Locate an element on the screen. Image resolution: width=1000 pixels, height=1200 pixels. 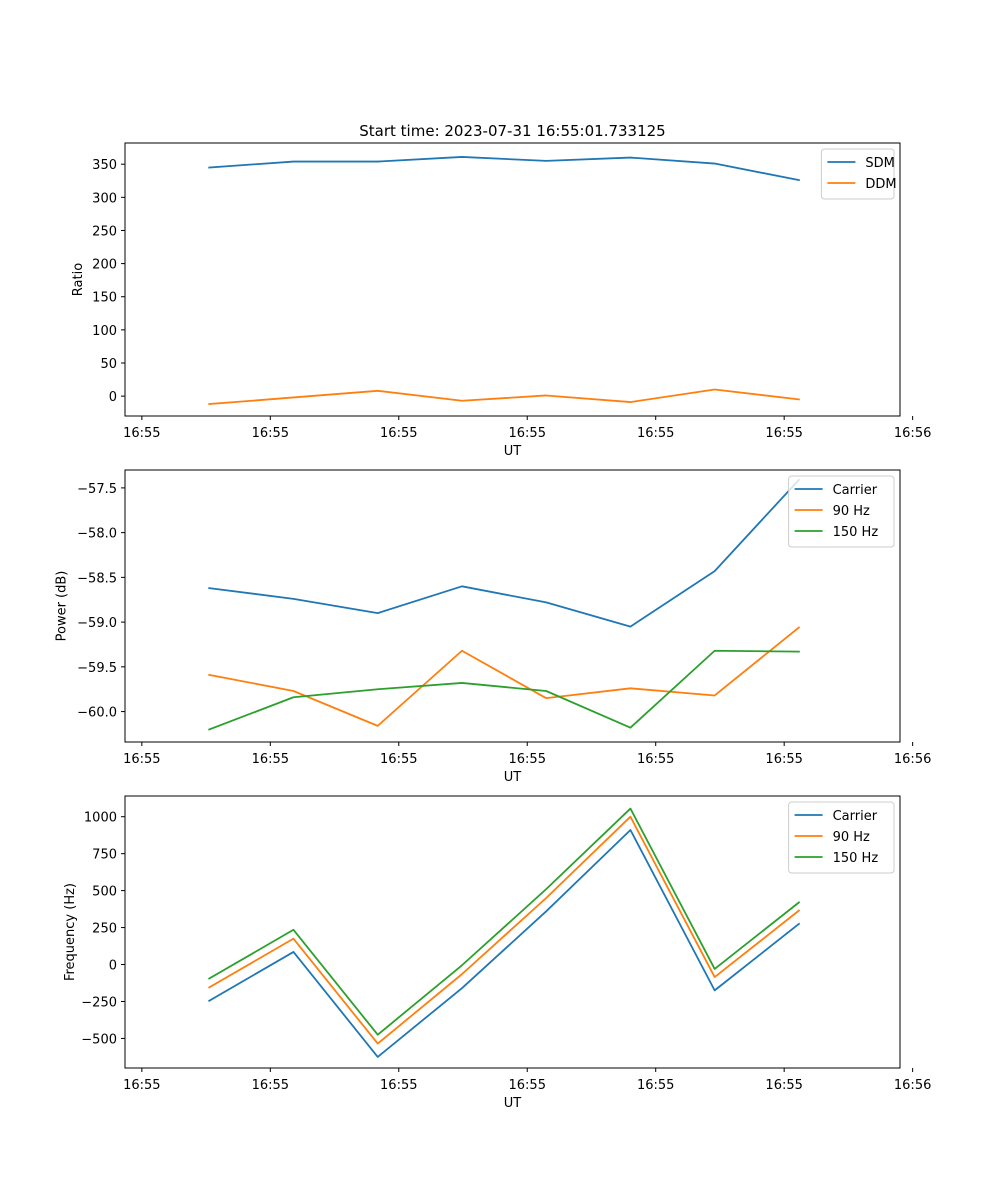
y-tick-label: −59.5 is located at coordinates (97, 668).